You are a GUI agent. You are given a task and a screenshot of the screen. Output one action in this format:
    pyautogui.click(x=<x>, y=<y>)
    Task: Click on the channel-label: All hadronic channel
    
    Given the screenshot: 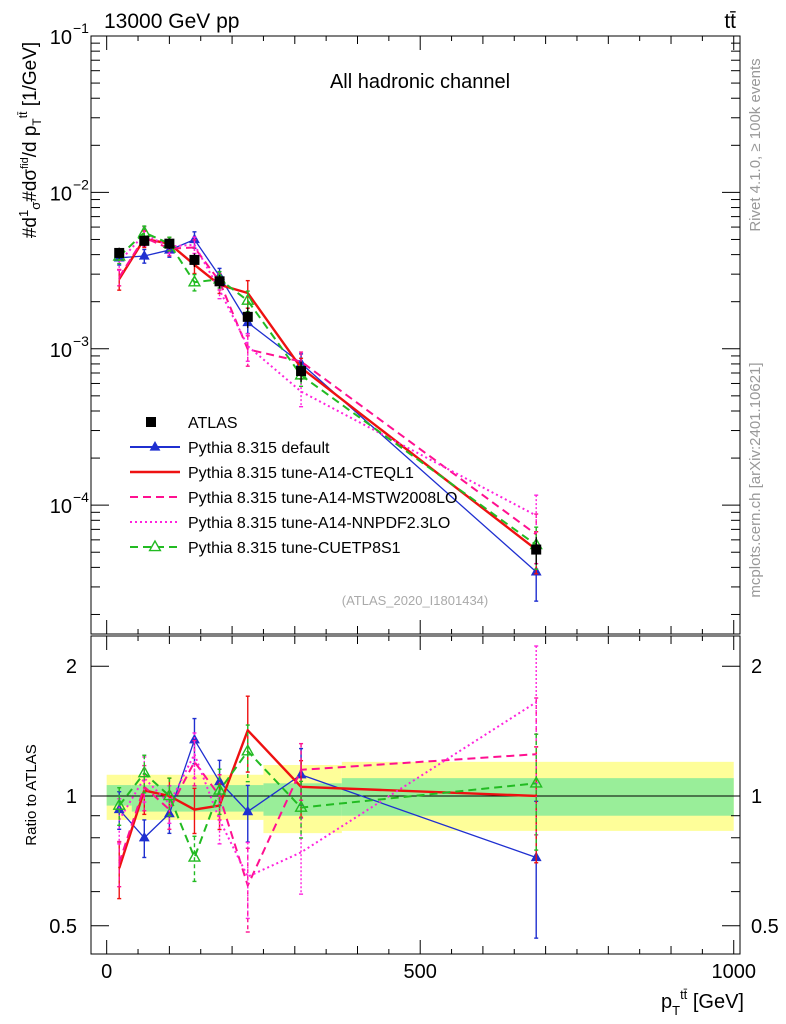 What is the action you would take?
    pyautogui.click(x=420, y=82)
    